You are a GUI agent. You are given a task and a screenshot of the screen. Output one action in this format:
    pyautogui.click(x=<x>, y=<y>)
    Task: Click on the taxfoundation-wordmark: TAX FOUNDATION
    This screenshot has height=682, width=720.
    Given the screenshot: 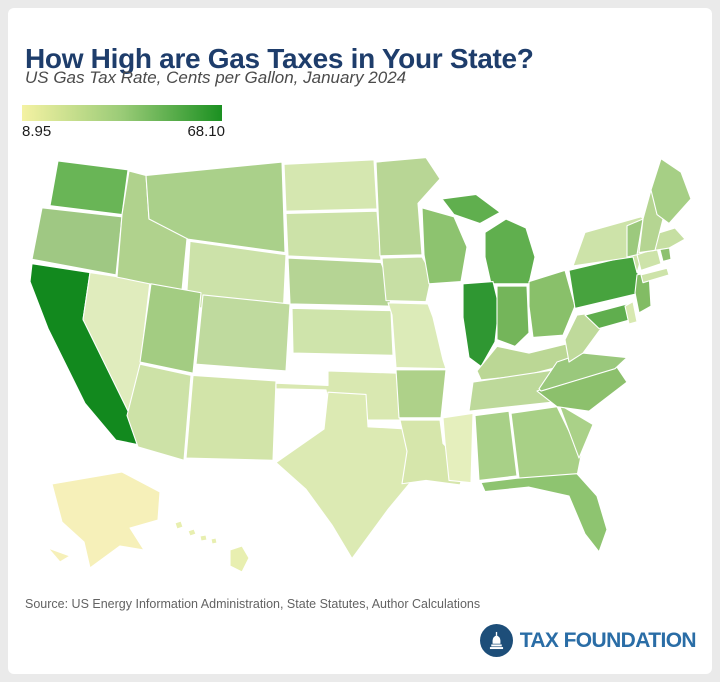 What is the action you would take?
    pyautogui.click(x=608, y=640)
    